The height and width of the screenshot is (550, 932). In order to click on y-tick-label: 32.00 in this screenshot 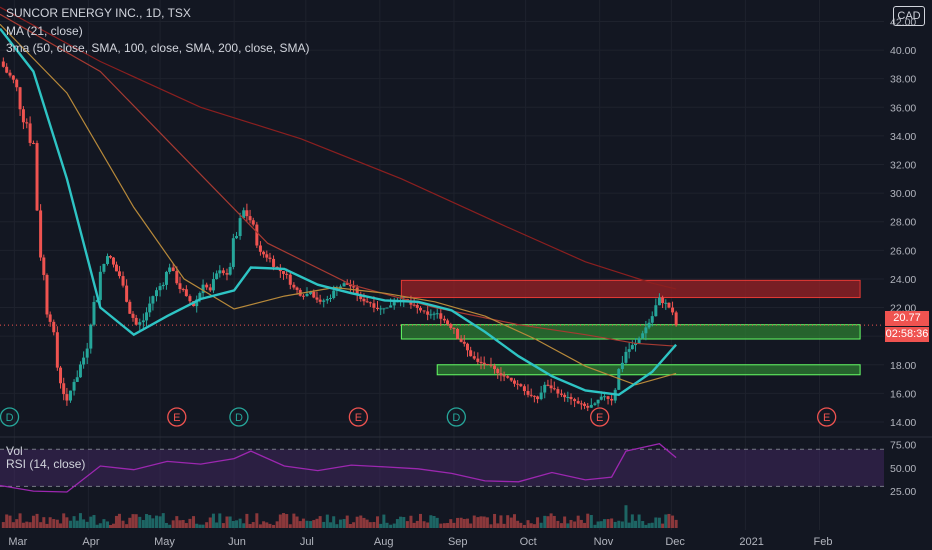, I will do `click(903, 166)`.